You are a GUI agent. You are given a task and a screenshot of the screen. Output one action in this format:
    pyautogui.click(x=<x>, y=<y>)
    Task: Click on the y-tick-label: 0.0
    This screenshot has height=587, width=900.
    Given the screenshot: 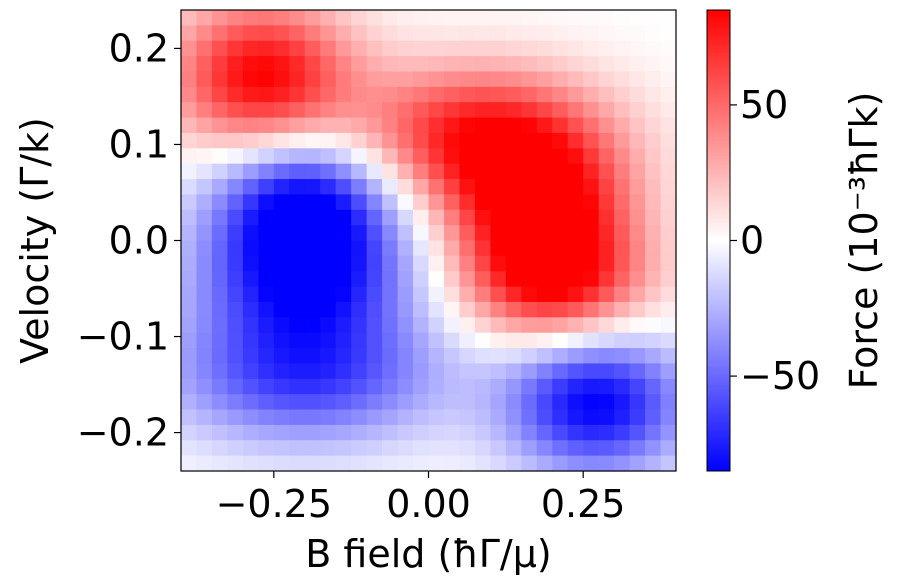 What is the action you would take?
    pyautogui.click(x=139, y=241)
    